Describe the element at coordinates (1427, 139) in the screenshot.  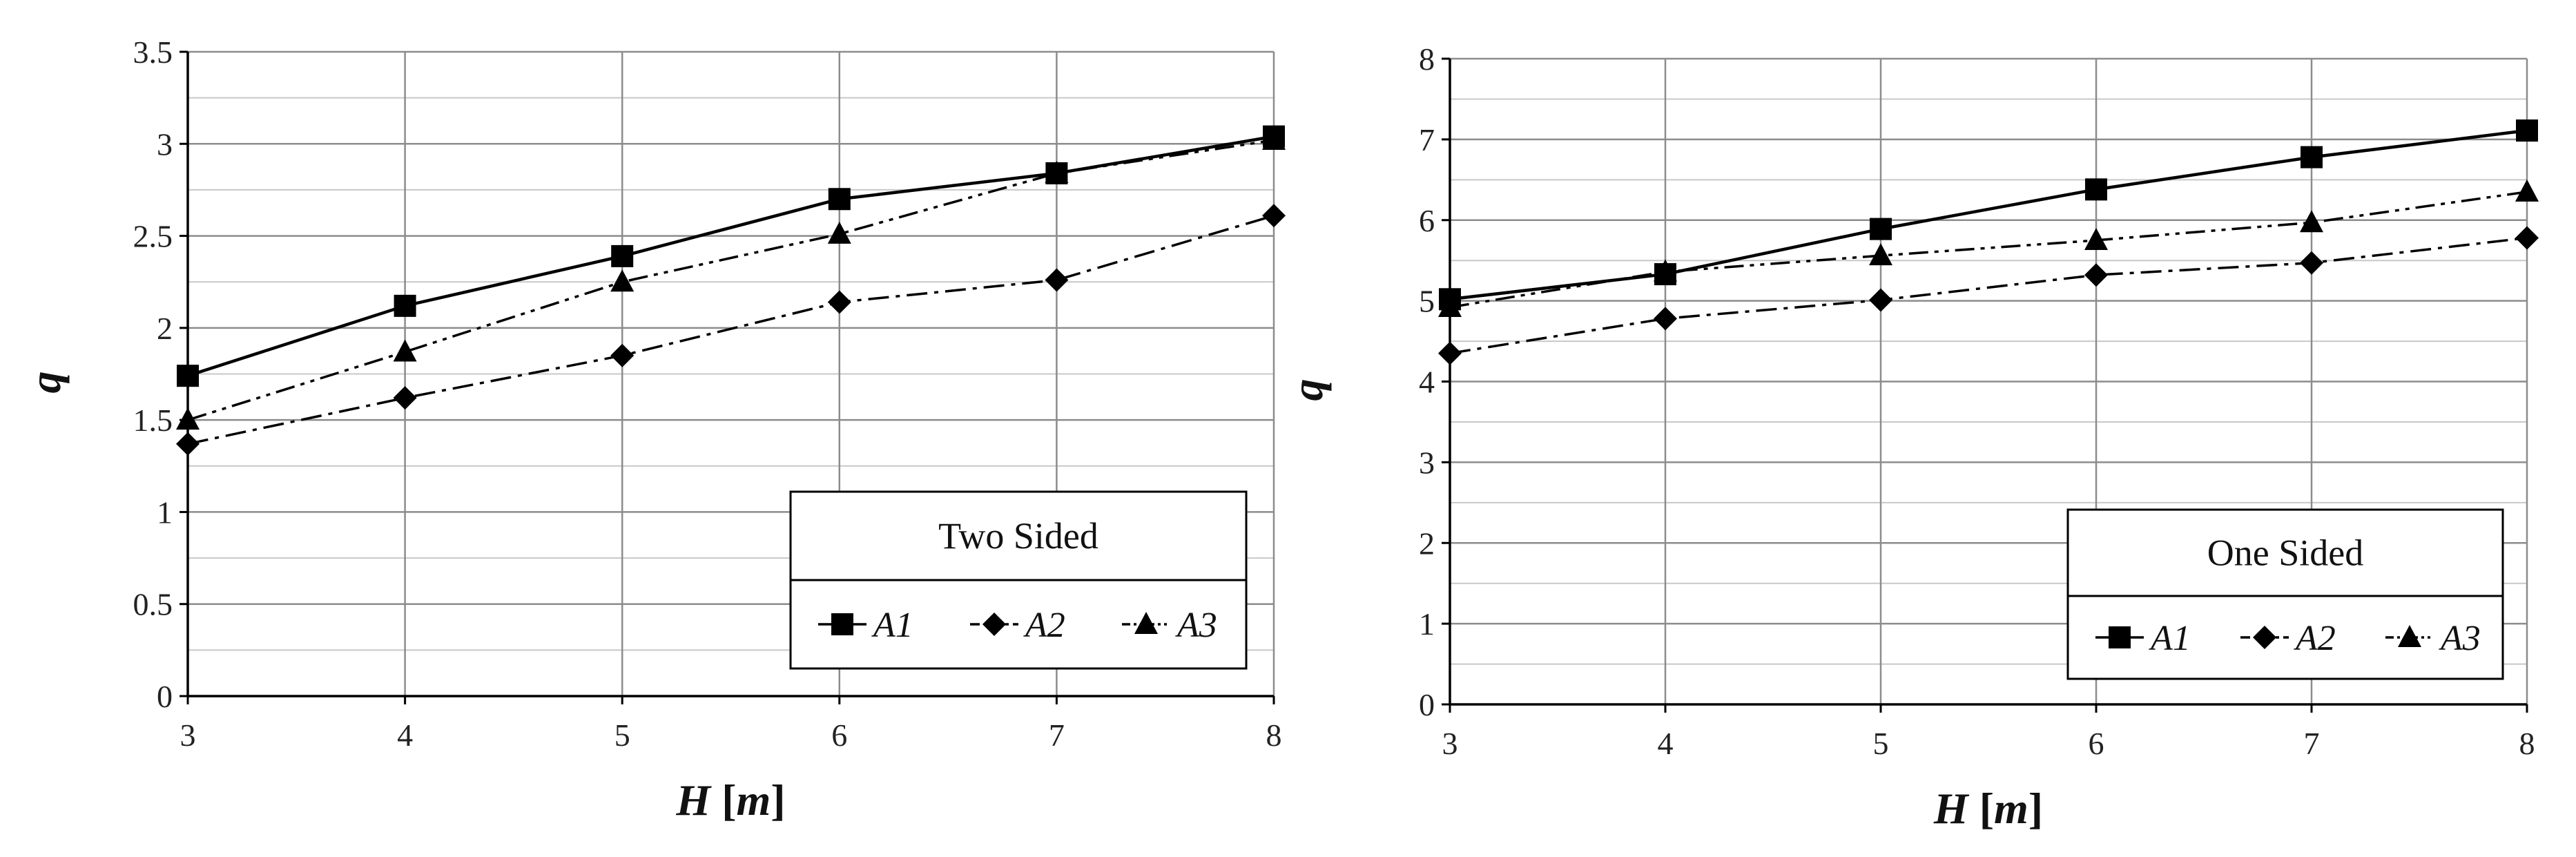
I see `y-tick-label: 7` at that location.